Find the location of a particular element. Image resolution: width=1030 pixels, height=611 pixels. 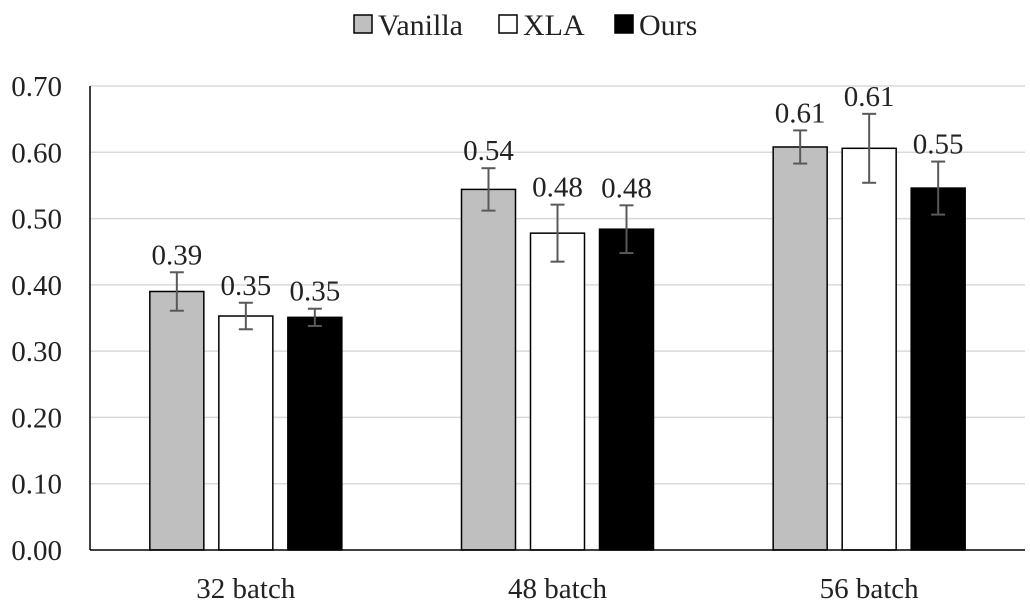

data-label: 0.55 is located at coordinates (938, 145).